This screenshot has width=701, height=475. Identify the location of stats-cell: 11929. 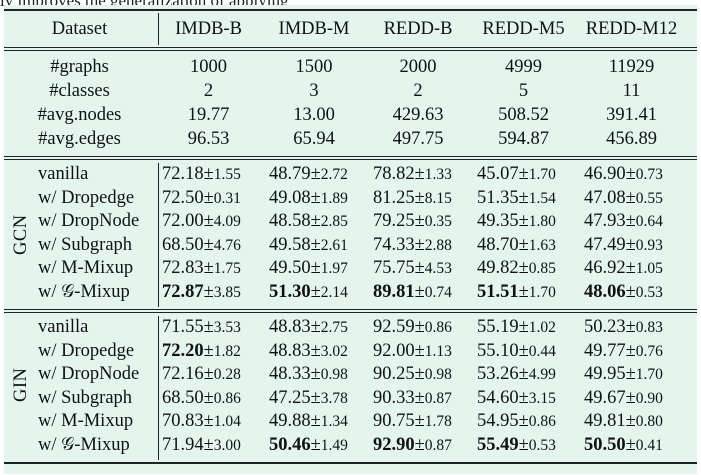
(631, 67).